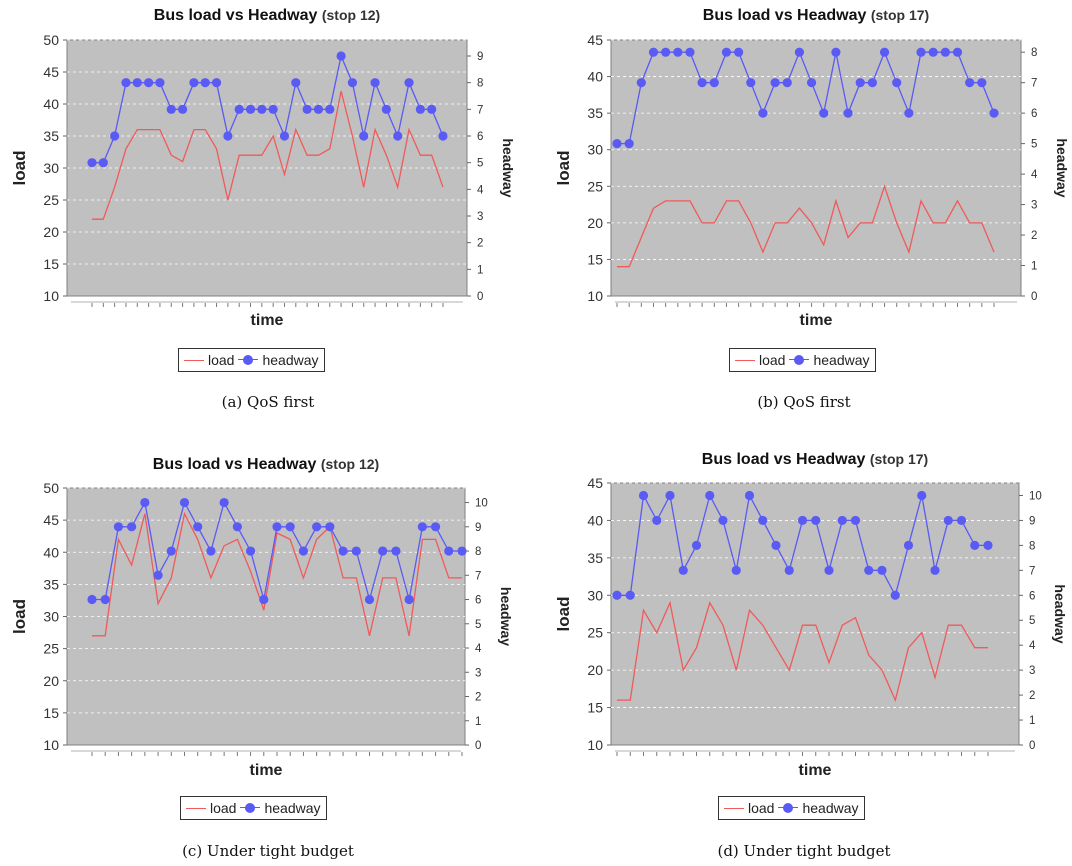 This screenshot has height=866, width=1072. What do you see at coordinates (481, 504) in the screenshot?
I see `y2-tick-label: 10` at bounding box center [481, 504].